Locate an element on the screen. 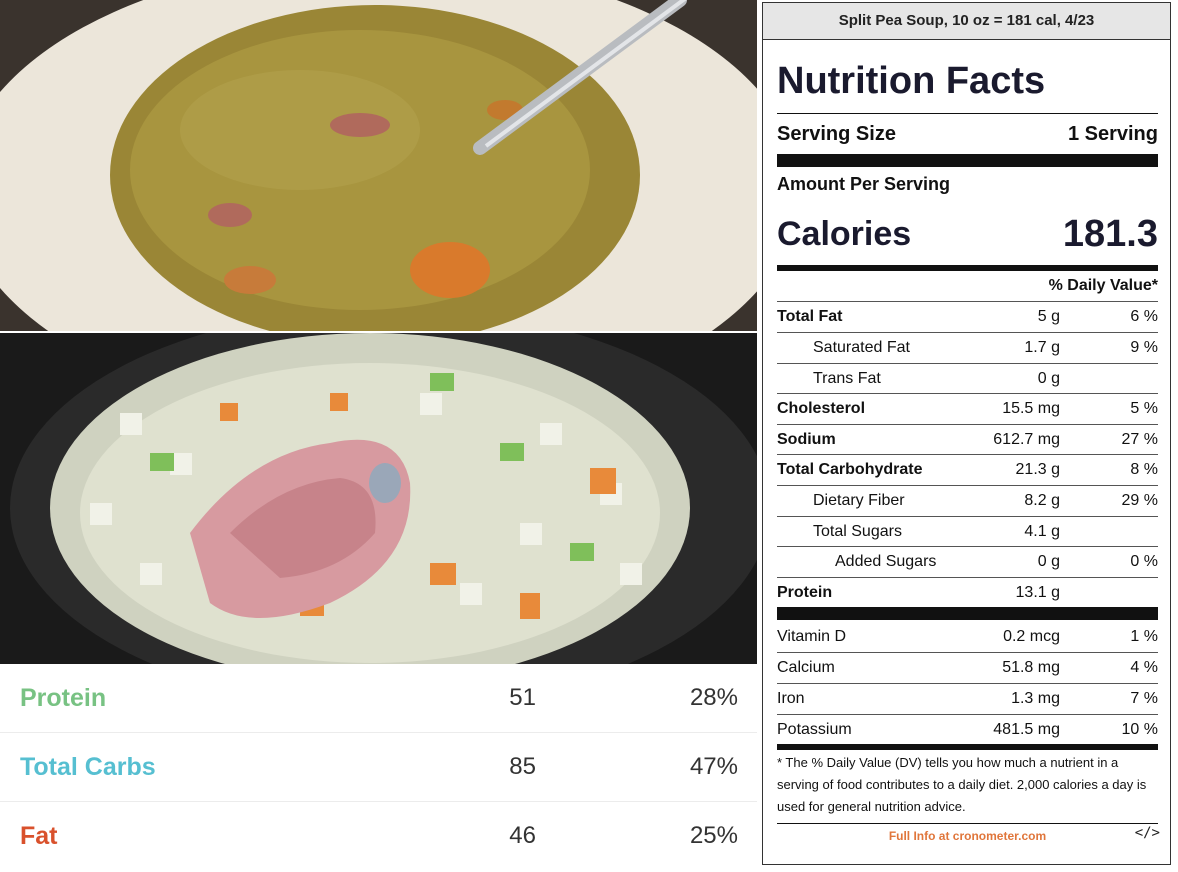 This screenshot has width=1178, height=872. vitamin-row-iron: Iron 1.3 mg 7 % is located at coordinates (967, 698).